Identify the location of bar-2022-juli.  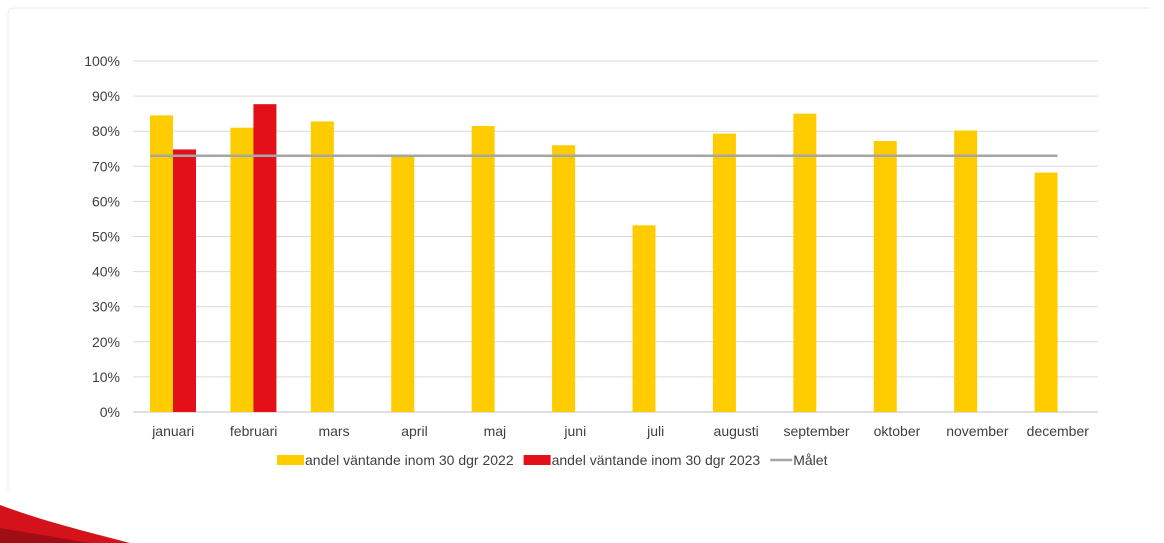
(644, 318).